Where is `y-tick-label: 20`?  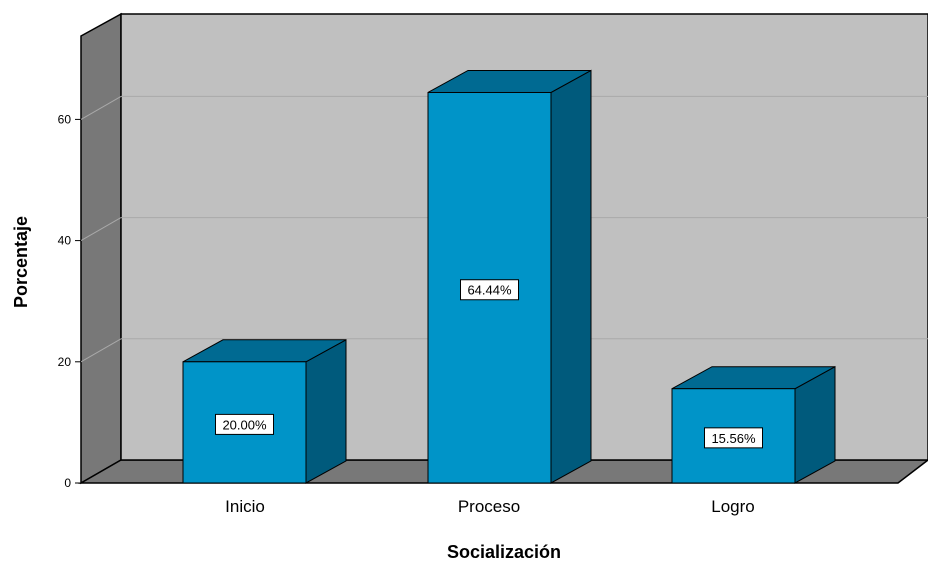
y-tick-label: 20 is located at coordinates (65, 362).